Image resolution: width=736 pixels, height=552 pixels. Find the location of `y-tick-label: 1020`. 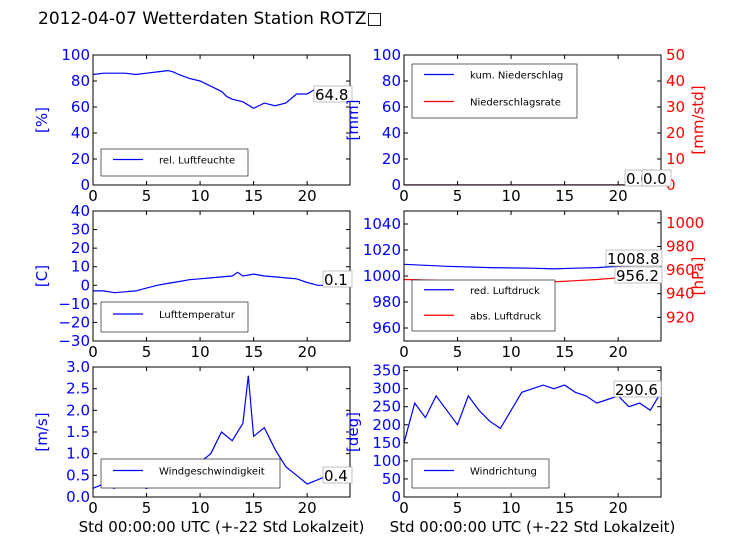

y-tick-label: 1020 is located at coordinates (382, 250).